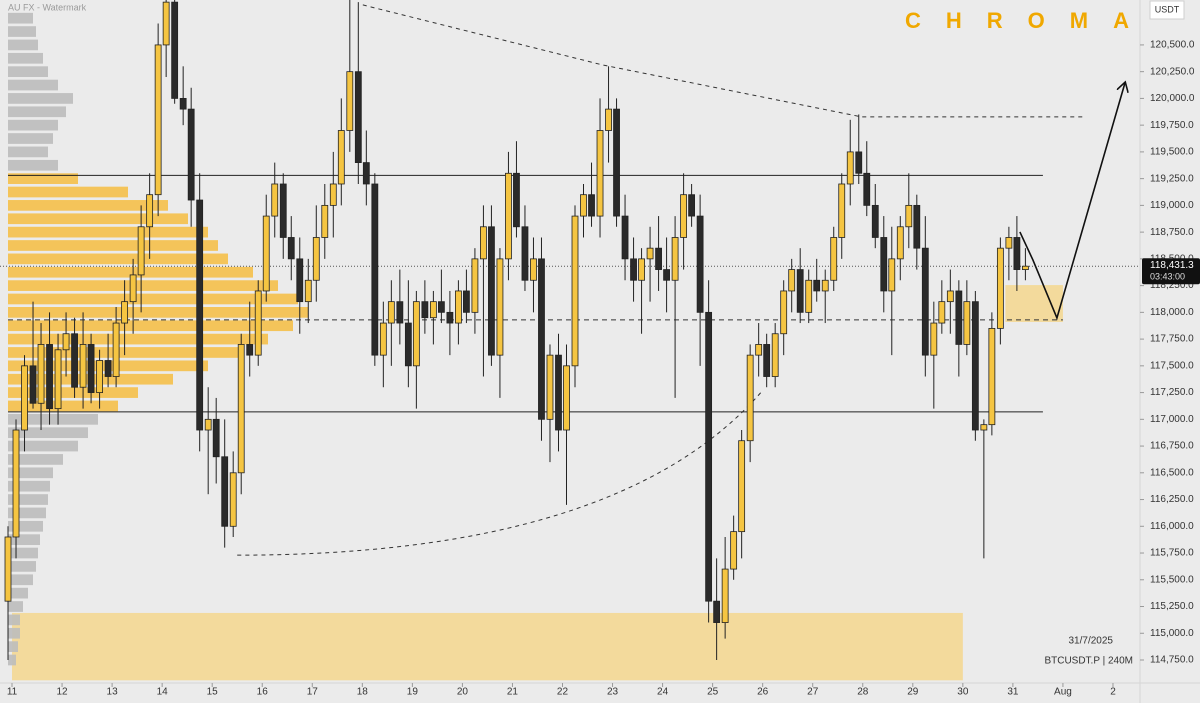  Describe the element at coordinates (1172, 446) in the screenshot. I see `y-tick-label: 116,750.0` at that location.